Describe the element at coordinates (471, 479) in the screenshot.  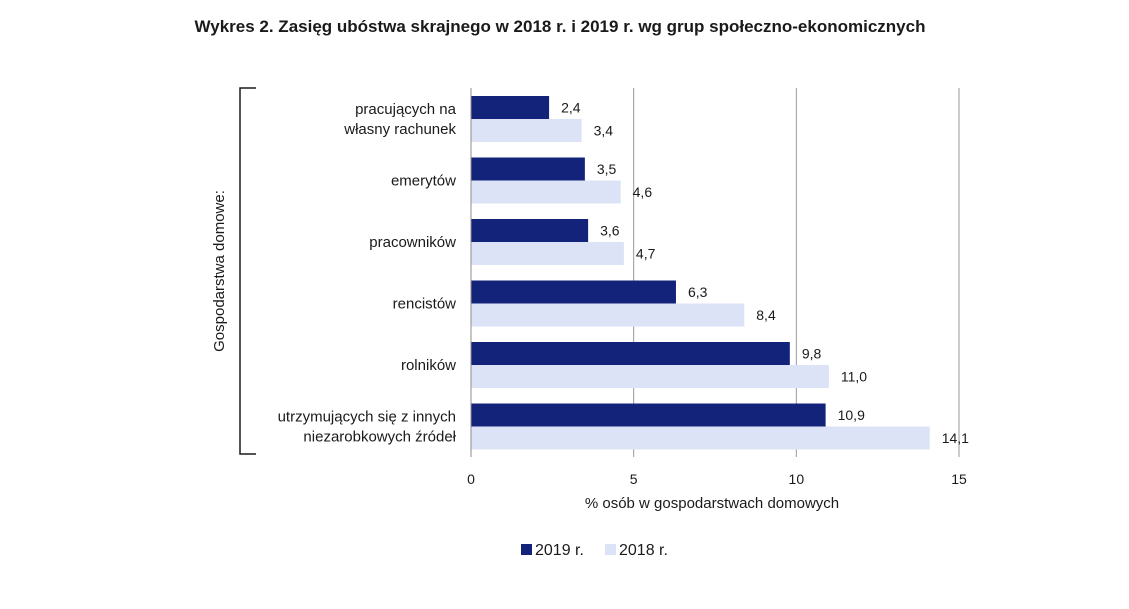
I see `x-tick-label: 0` at that location.